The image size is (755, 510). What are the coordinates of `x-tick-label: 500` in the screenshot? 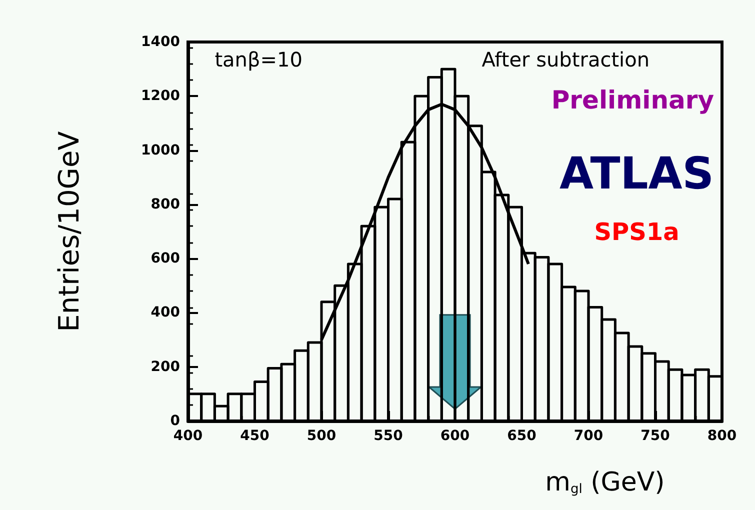 It's located at (321, 436).